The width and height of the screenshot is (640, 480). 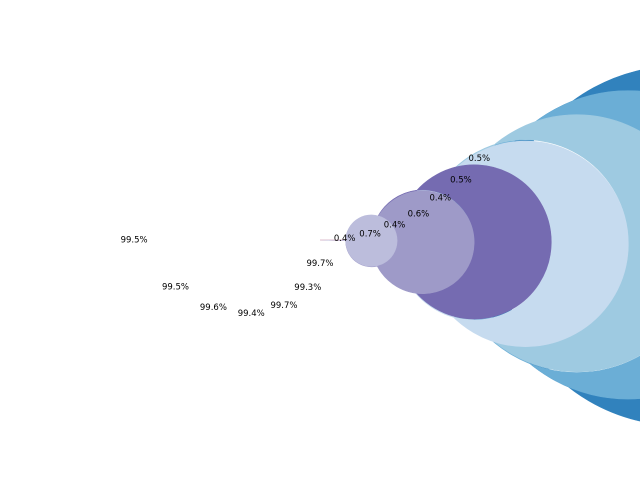 What do you see at coordinates (440, 198) in the screenshot?
I see `ring-5-label-1: 0.4%` at bounding box center [440, 198].